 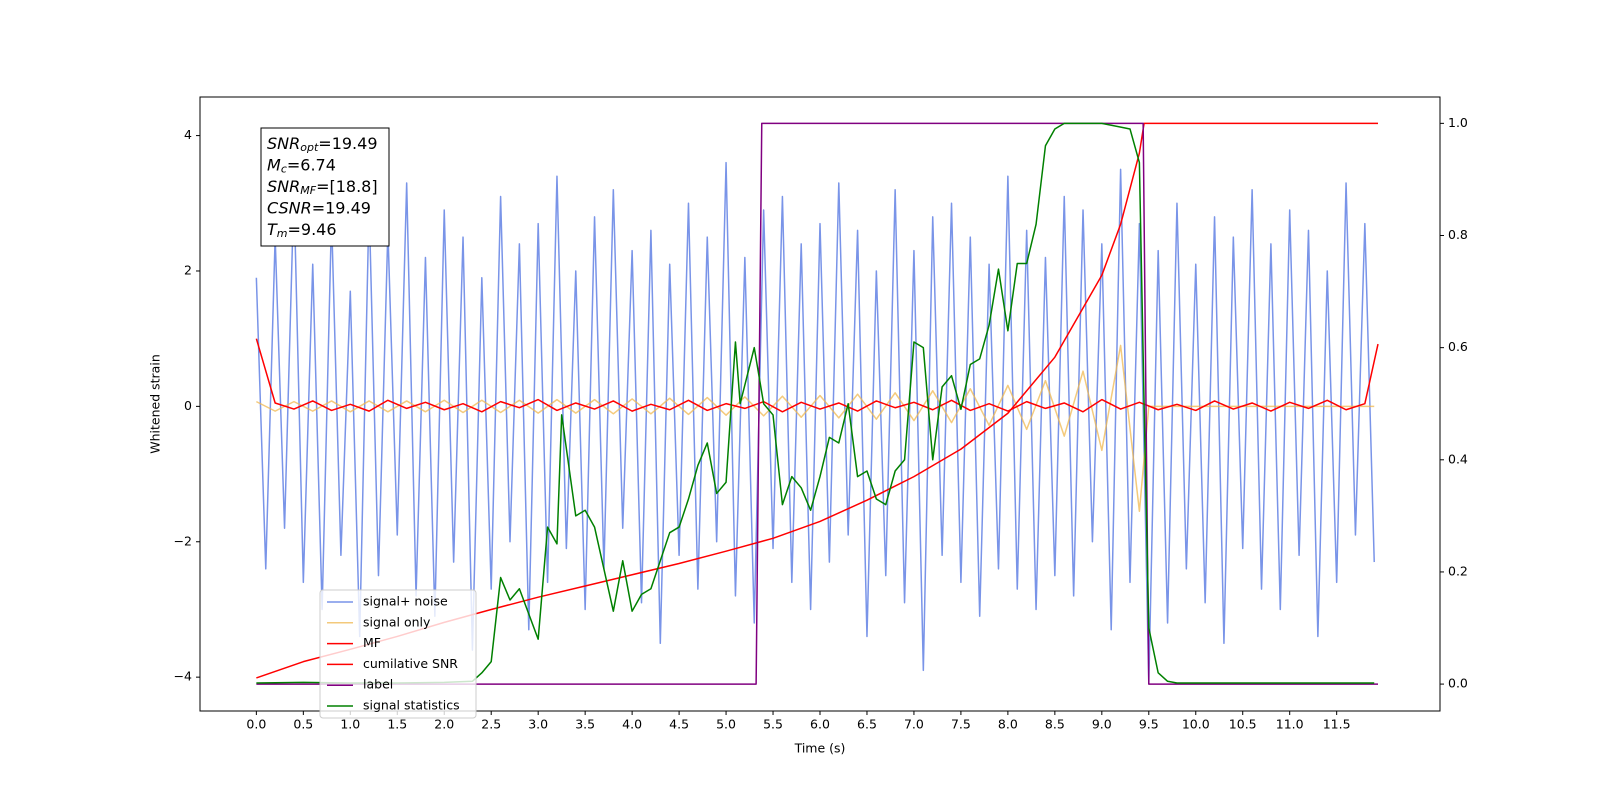 I want to click on legend-label: signal only, so click(x=397, y=621).